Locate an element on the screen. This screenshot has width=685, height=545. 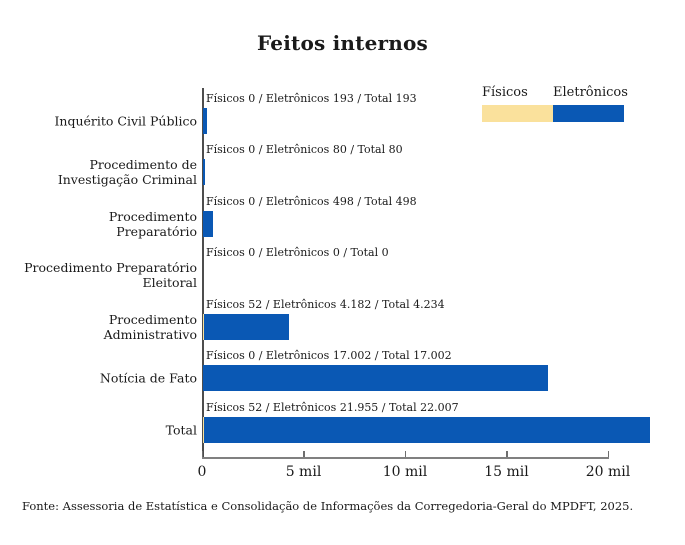
x-tick-label: 5 mil is located at coordinates (303, 472).